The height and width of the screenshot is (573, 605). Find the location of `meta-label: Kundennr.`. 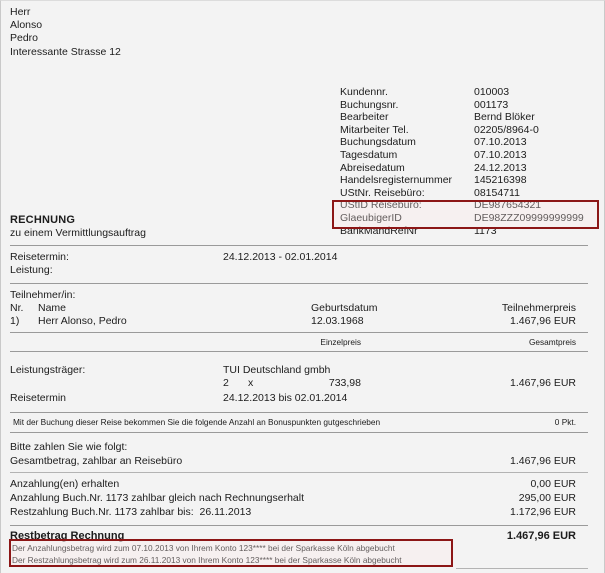

meta-label: Kundennr. is located at coordinates (364, 92).